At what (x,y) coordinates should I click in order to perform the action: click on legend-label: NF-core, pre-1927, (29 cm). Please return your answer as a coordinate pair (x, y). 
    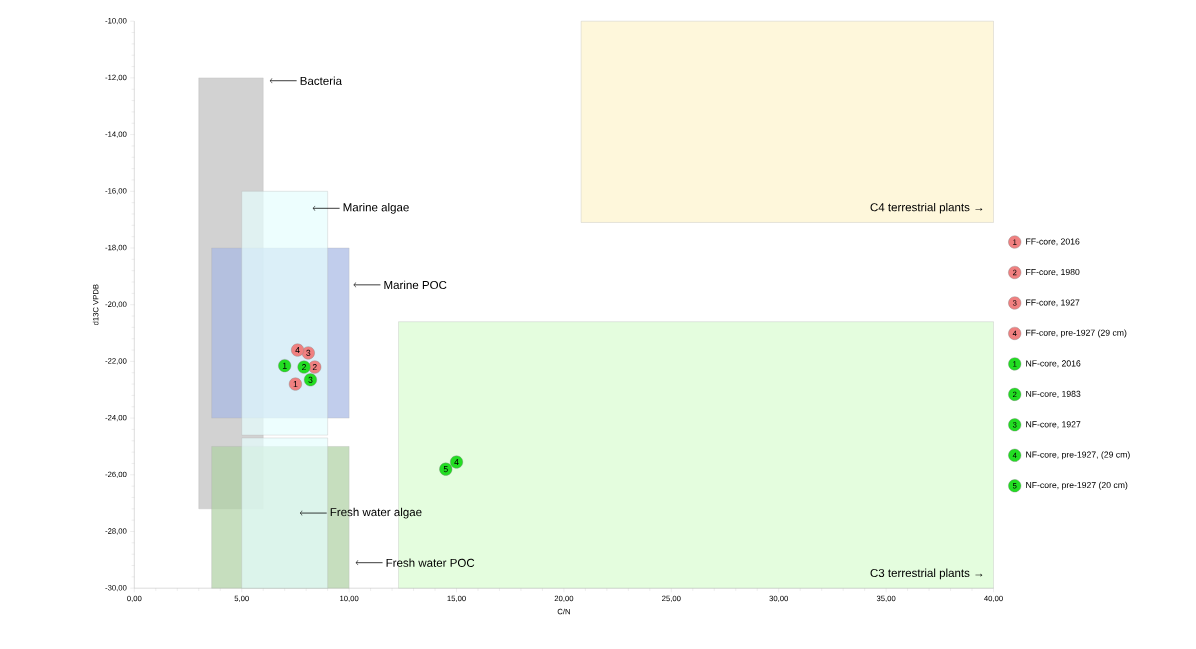
    Looking at the image, I should click on (1078, 455).